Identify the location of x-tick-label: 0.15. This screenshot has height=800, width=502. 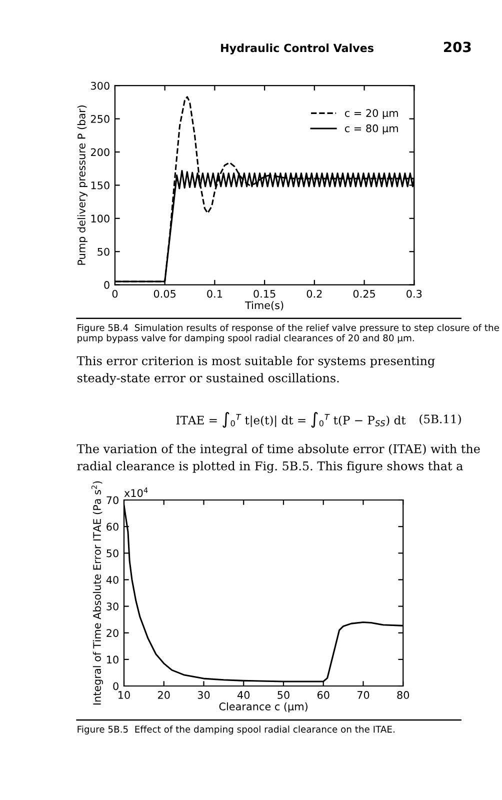
(265, 294).